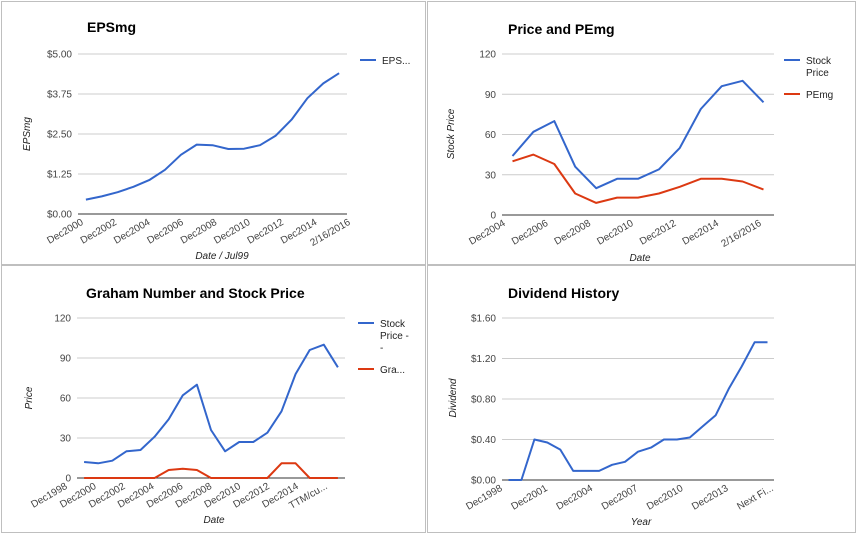  I want to click on x-tick-label: Dec2014, so click(701, 233).